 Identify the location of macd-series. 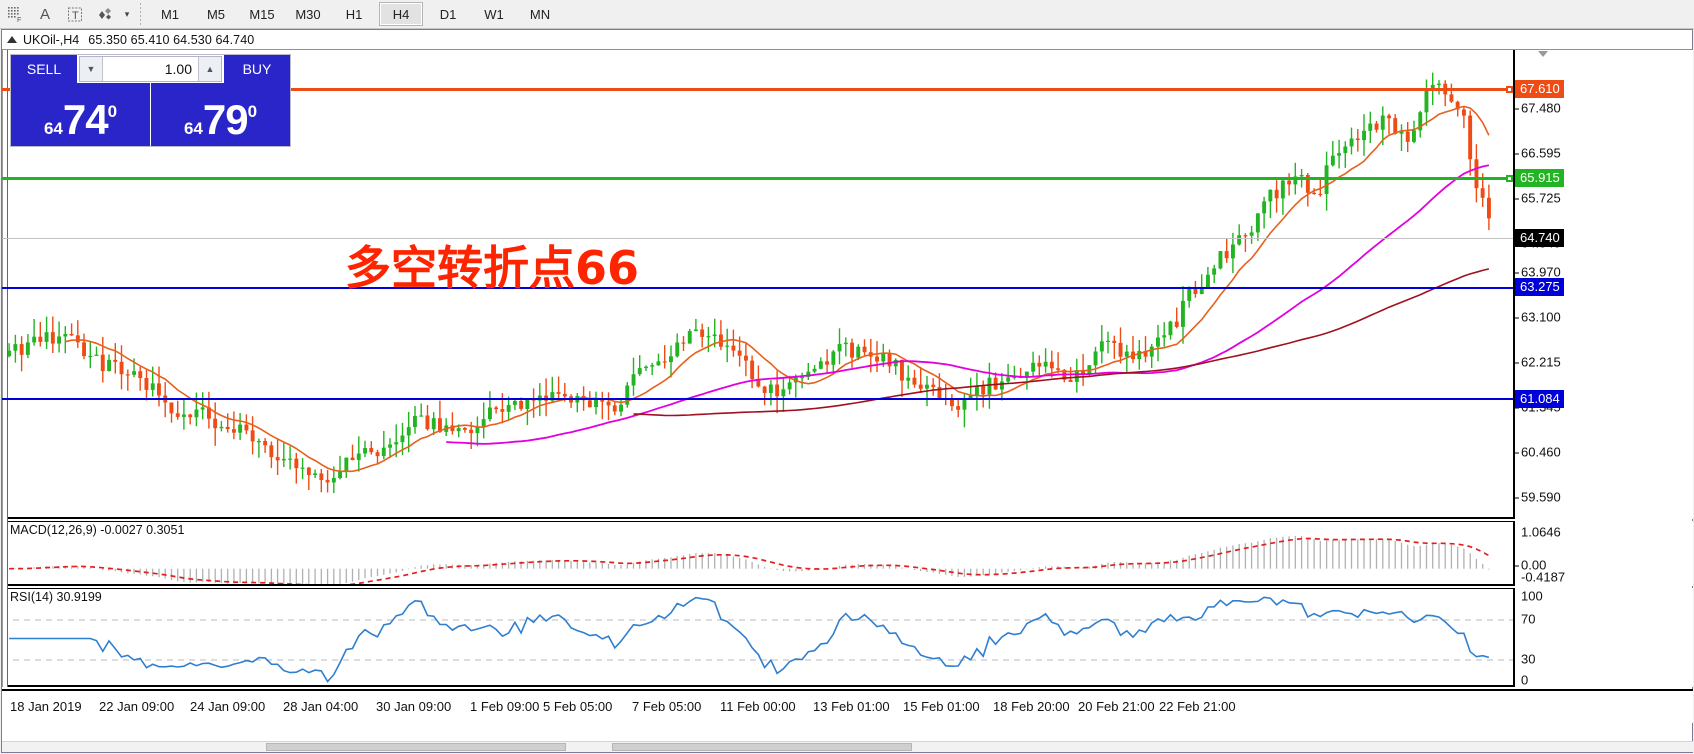
(749, 560).